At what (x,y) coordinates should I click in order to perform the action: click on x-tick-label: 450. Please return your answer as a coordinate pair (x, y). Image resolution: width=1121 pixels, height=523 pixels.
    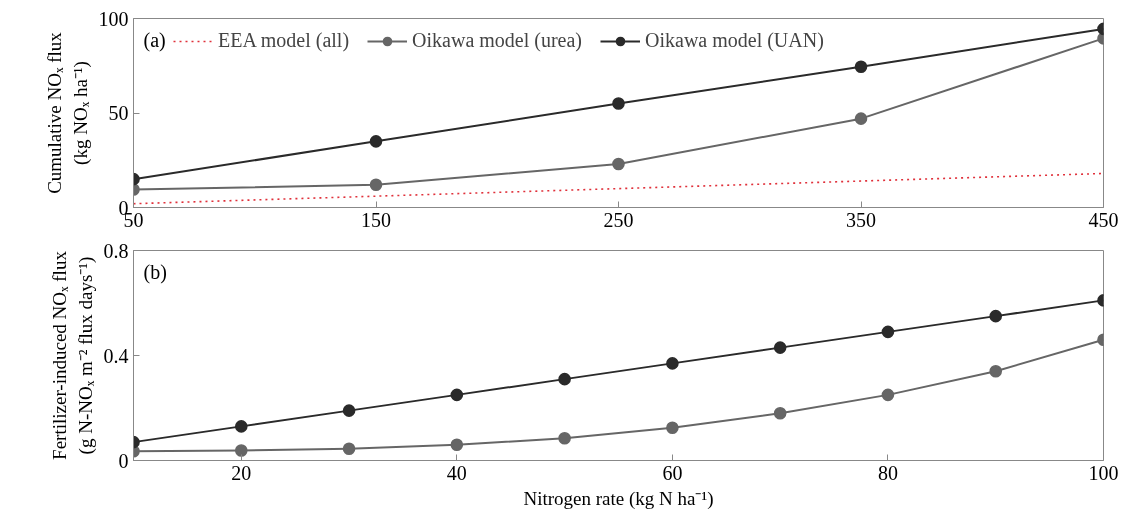
    Looking at the image, I should click on (1103, 219).